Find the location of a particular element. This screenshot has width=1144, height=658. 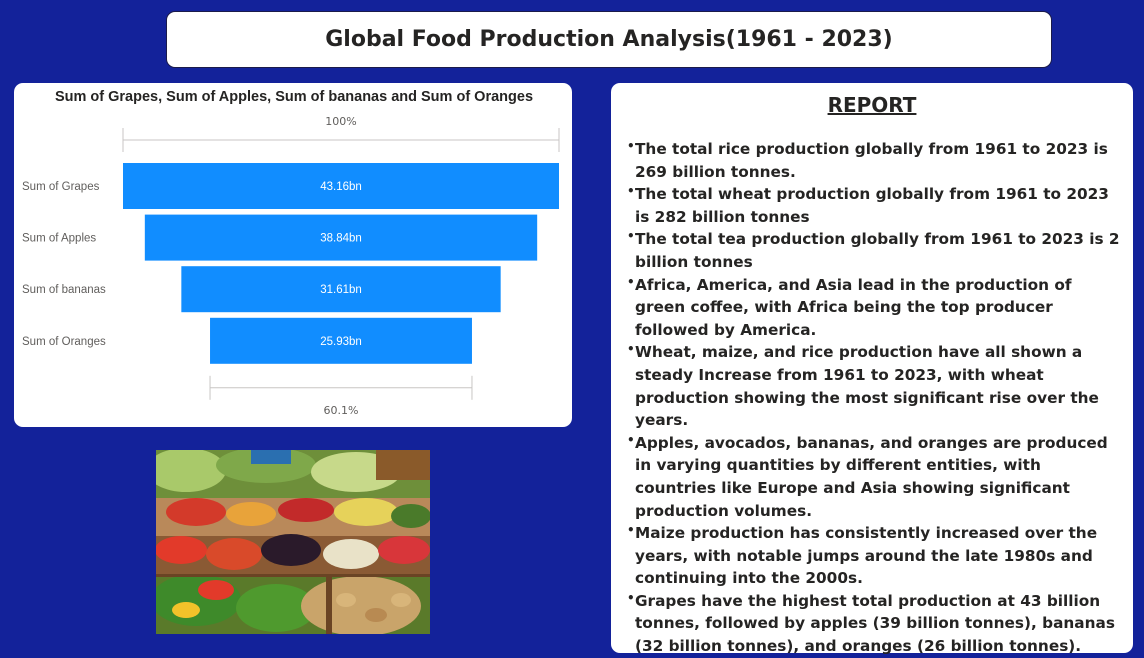

funnel-value-label: 25.93bn is located at coordinates (341, 342).